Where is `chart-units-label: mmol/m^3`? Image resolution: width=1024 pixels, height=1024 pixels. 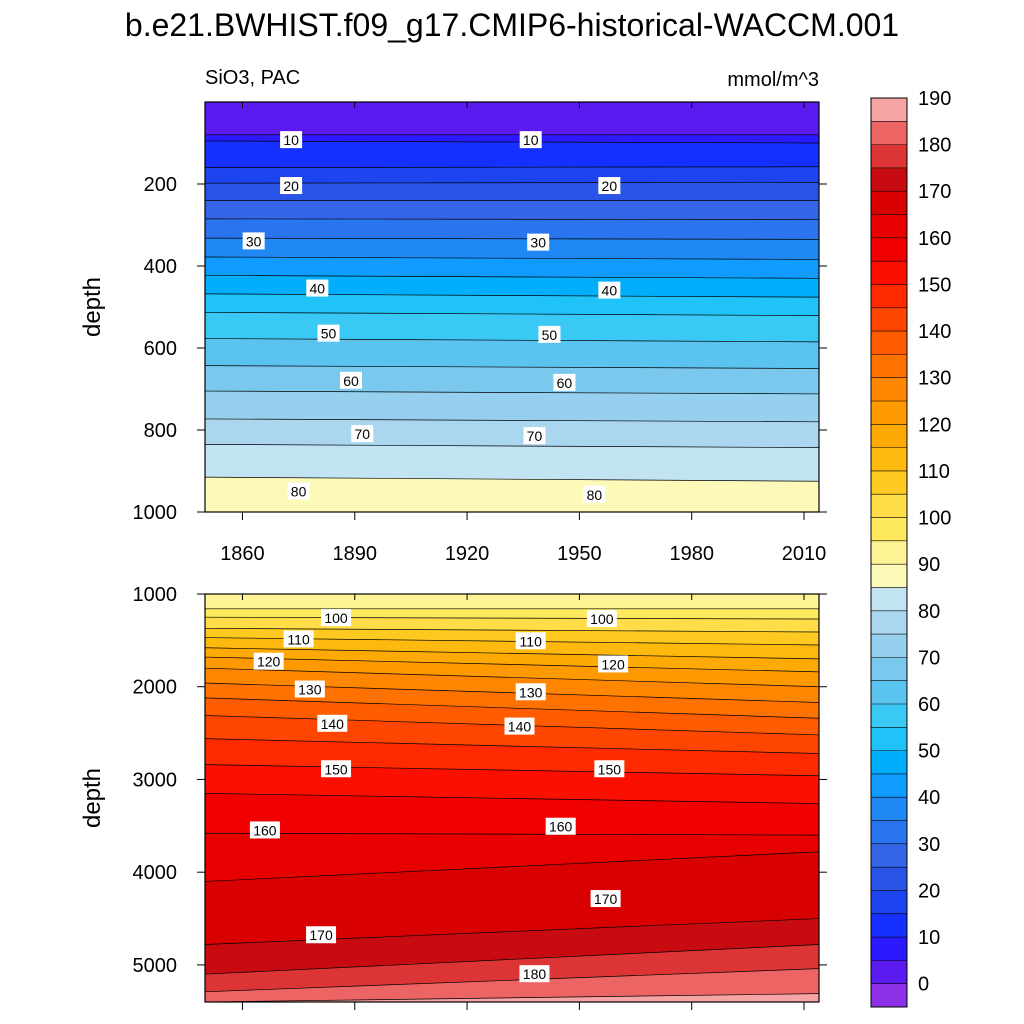 chart-units-label: mmol/m^3 is located at coordinates (773, 80).